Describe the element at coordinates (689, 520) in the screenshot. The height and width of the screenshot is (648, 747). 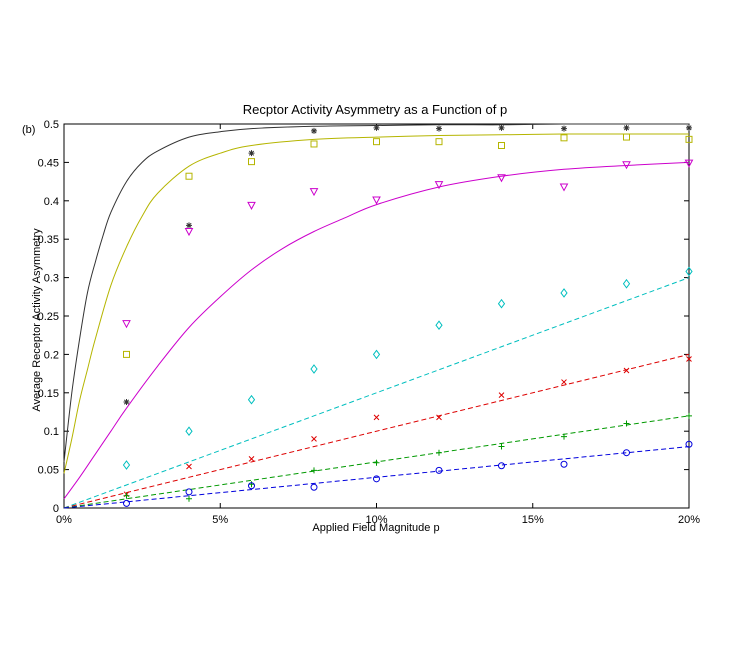
I see `x-tick-label: 20%` at that location.